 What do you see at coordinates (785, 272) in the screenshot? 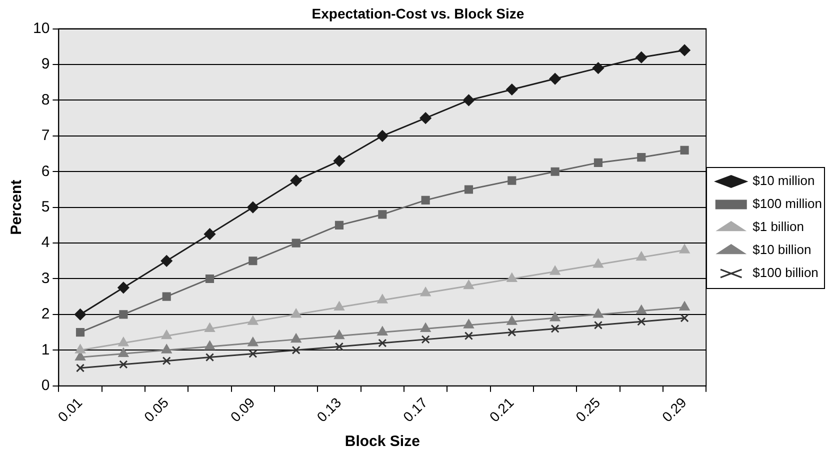
I see `legend-label: $100 billion` at bounding box center [785, 272].